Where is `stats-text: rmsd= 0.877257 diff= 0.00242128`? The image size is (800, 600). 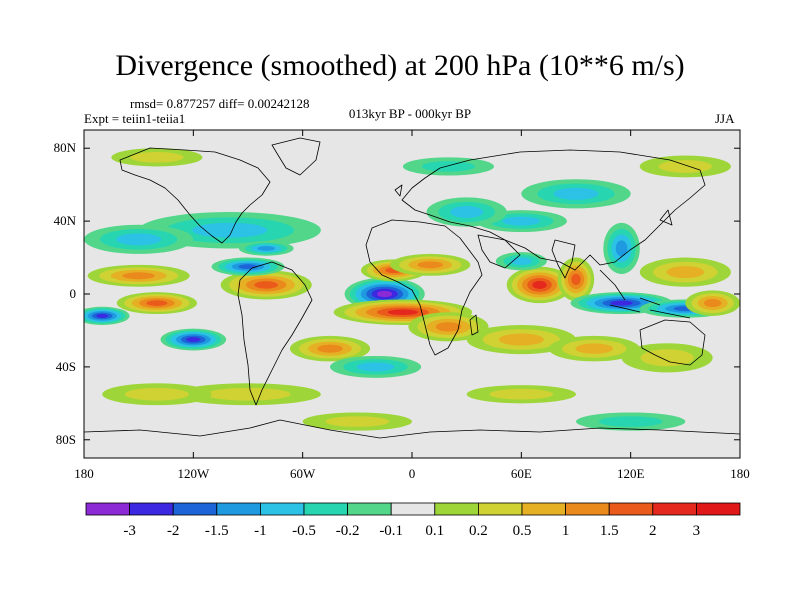
stats-text: rmsd= 0.877257 diff= 0.00242128 is located at coordinates (220, 103).